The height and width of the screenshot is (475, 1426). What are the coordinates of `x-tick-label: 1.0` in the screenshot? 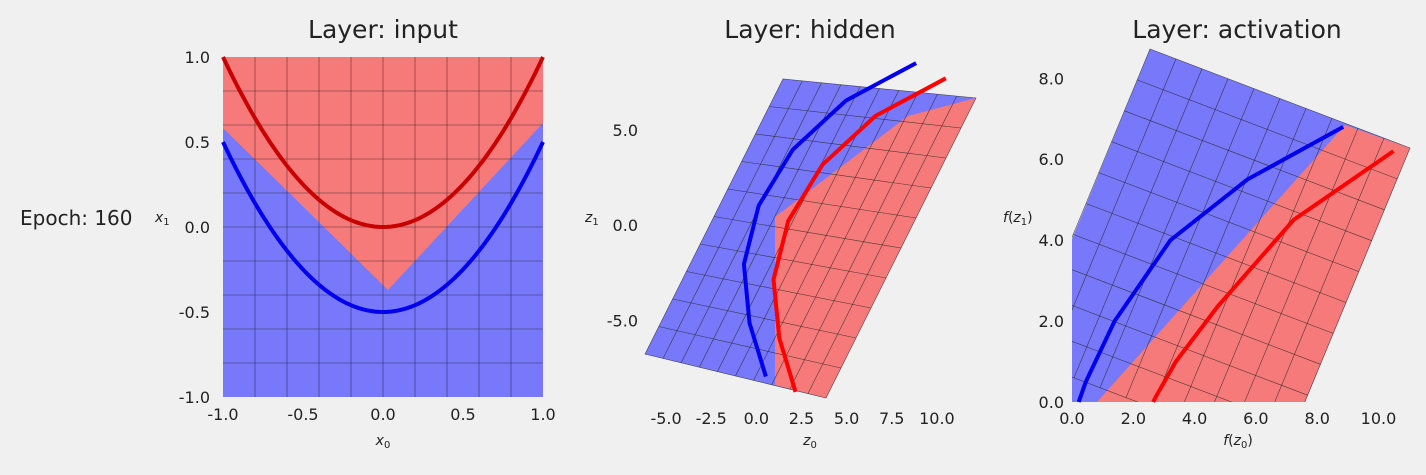 It's located at (542, 414).